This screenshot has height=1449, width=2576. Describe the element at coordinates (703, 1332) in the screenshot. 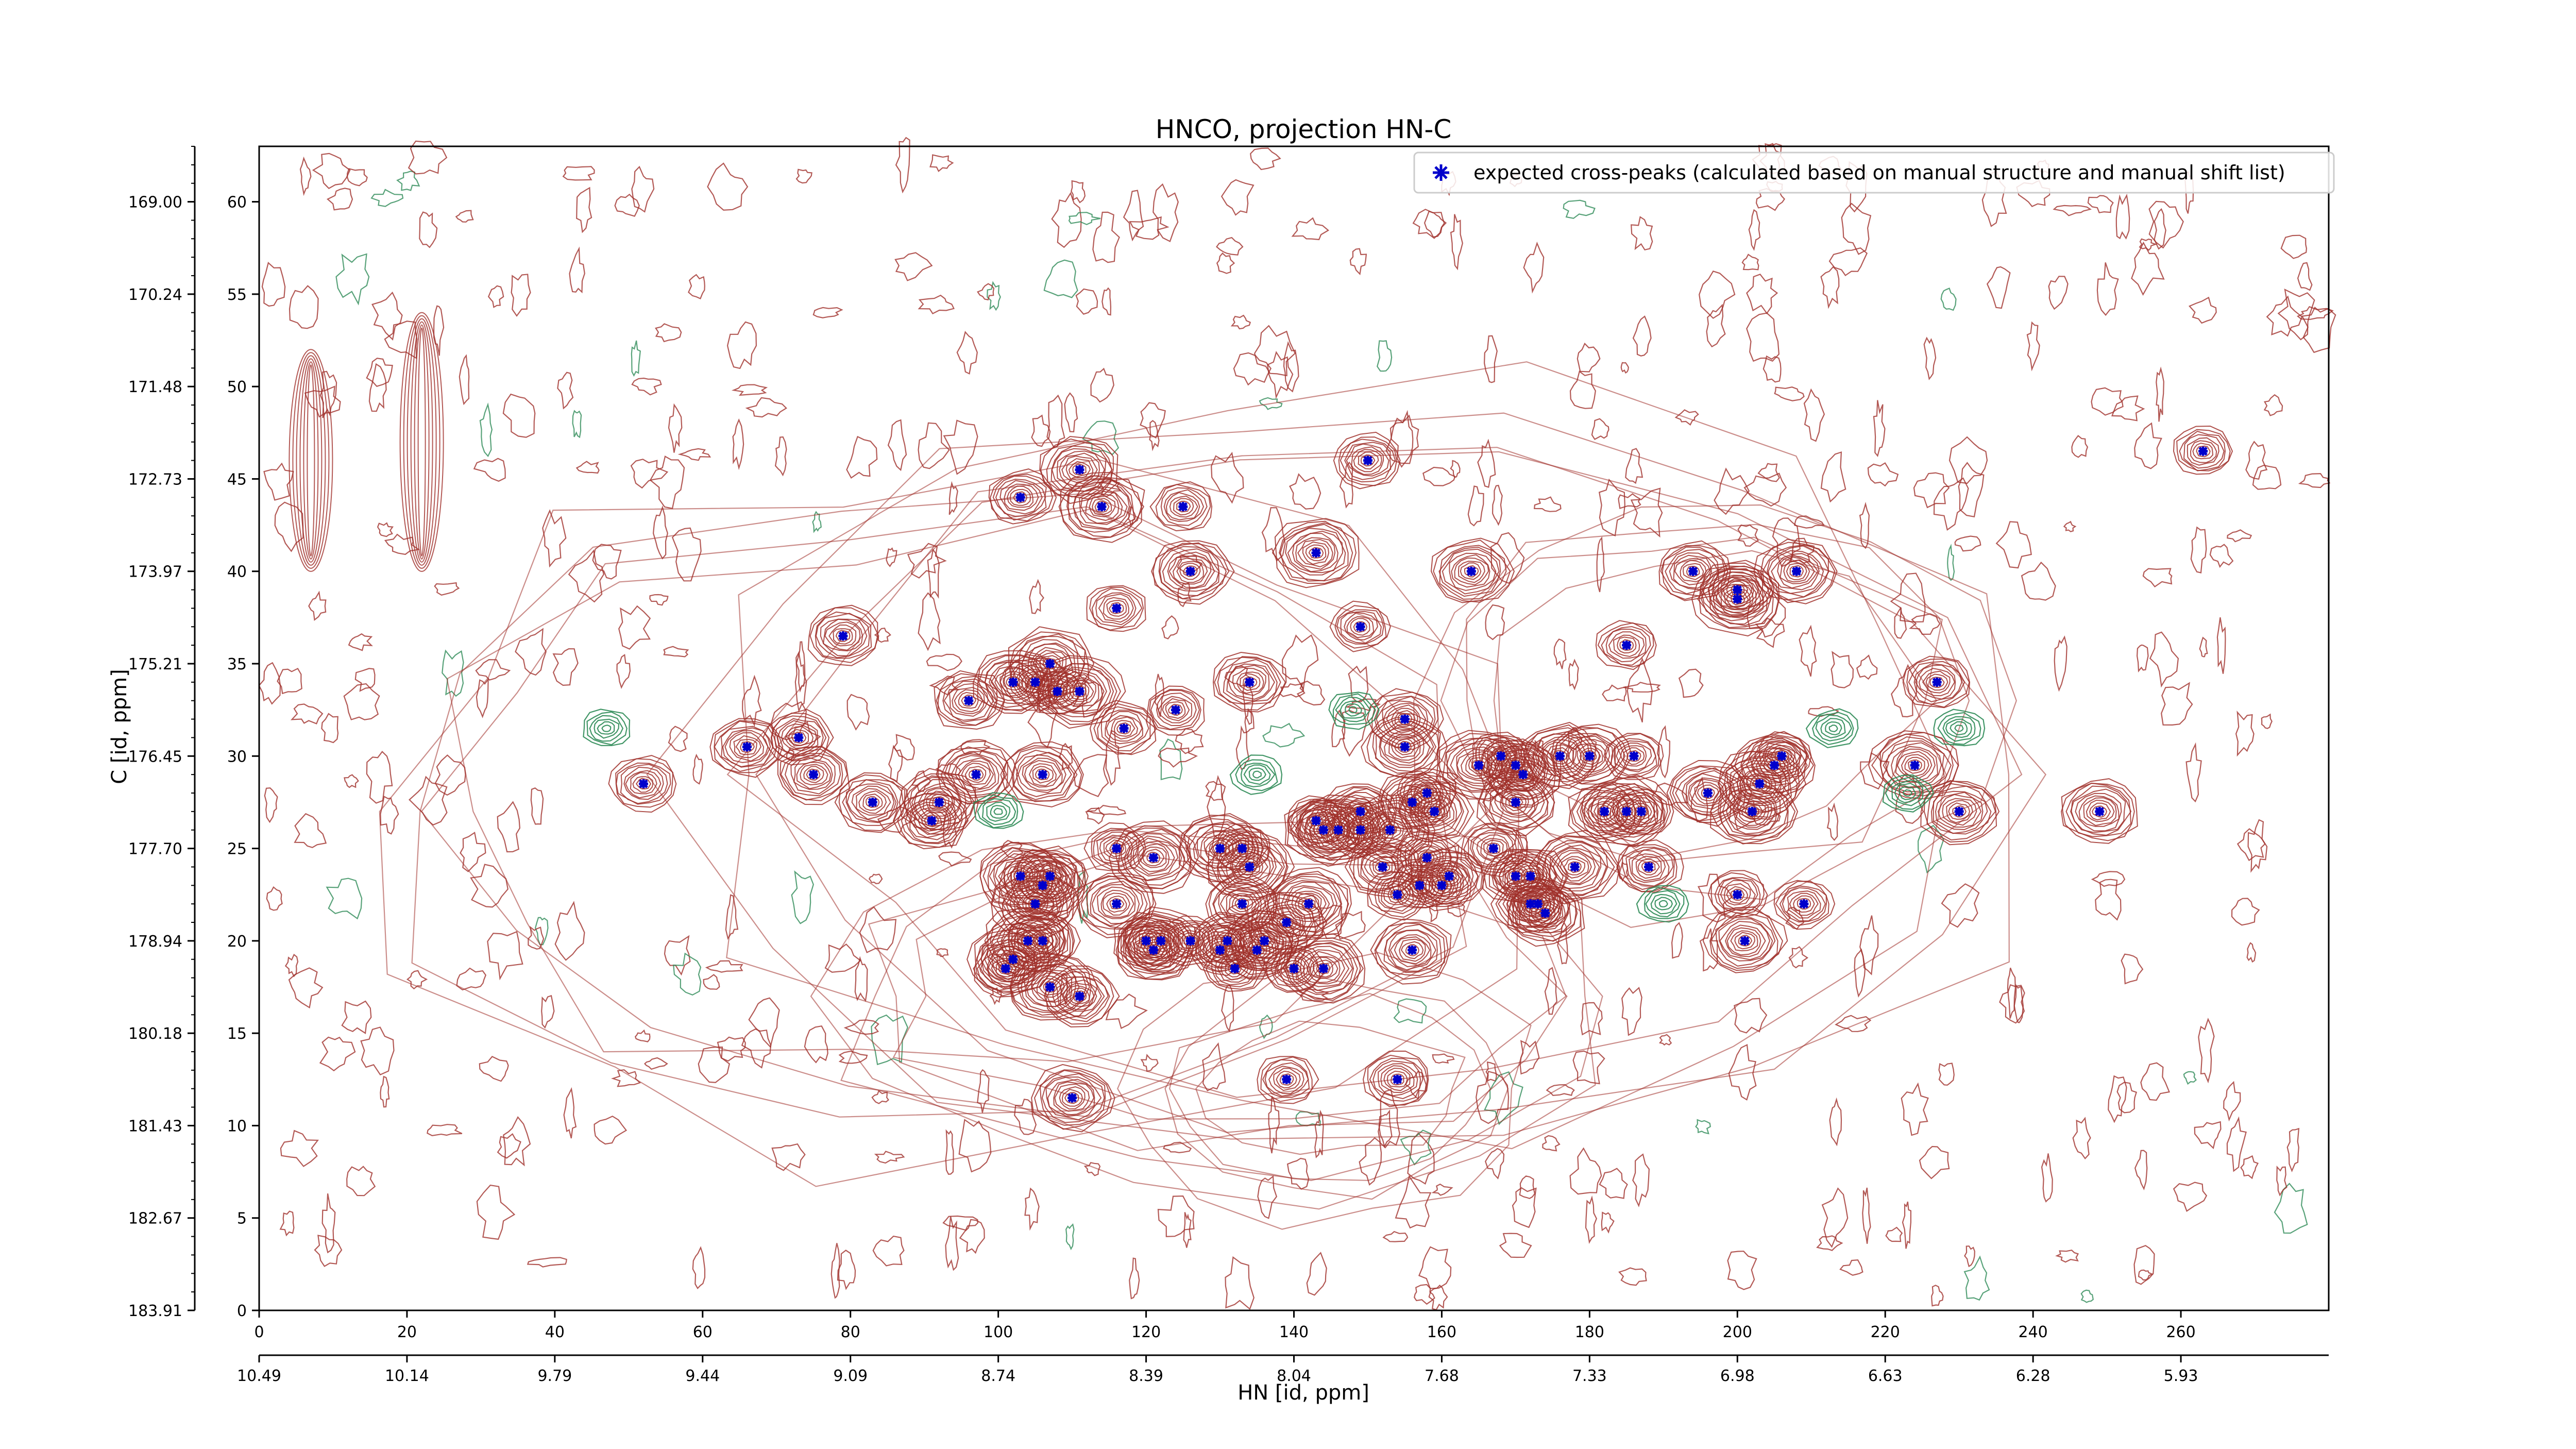

I see `x-index-tick-label: 60` at that location.